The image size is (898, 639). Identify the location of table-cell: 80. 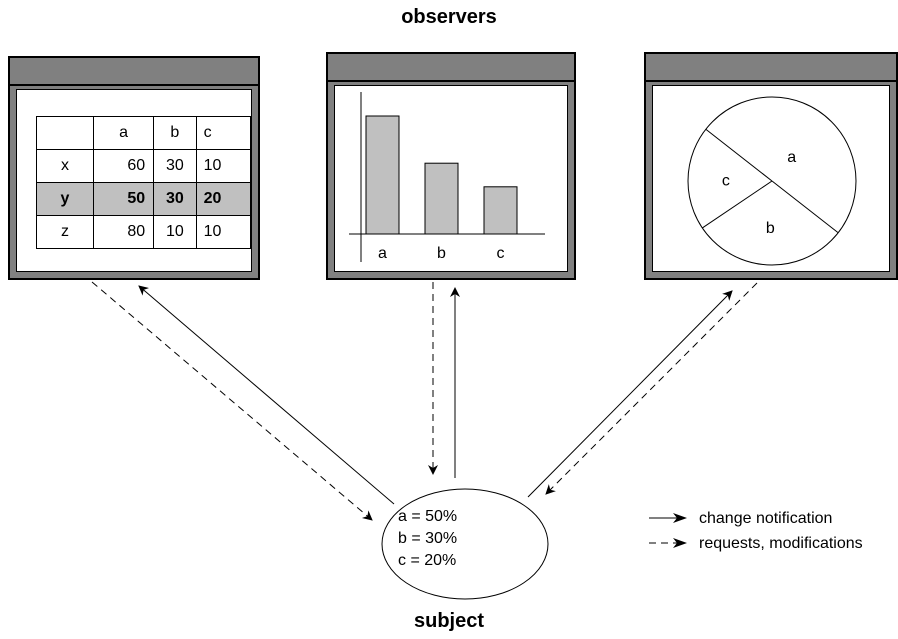
(123, 232).